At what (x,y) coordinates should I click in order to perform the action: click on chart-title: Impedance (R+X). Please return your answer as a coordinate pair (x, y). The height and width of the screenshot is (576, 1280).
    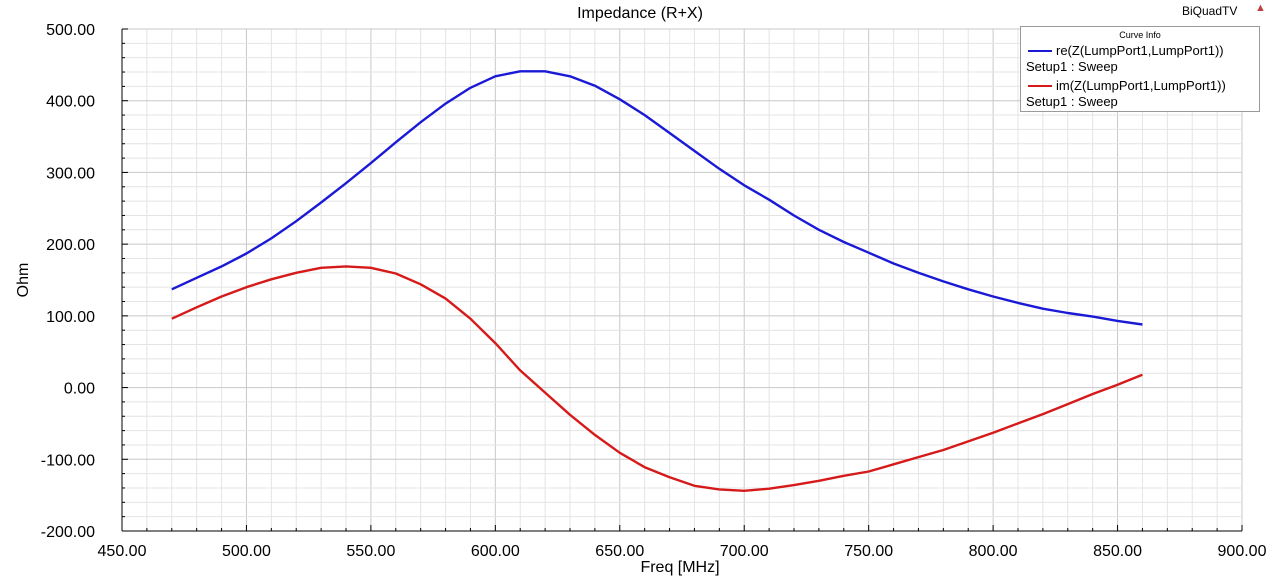
    Looking at the image, I should click on (640, 13).